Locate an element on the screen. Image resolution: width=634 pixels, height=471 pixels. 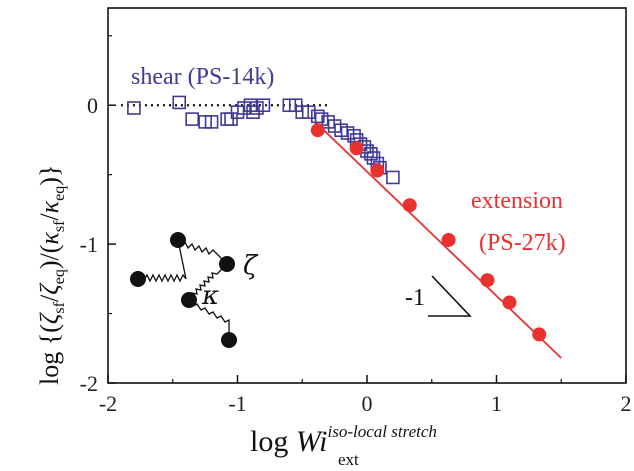
y-tick-label: 0 is located at coordinates (92, 105).